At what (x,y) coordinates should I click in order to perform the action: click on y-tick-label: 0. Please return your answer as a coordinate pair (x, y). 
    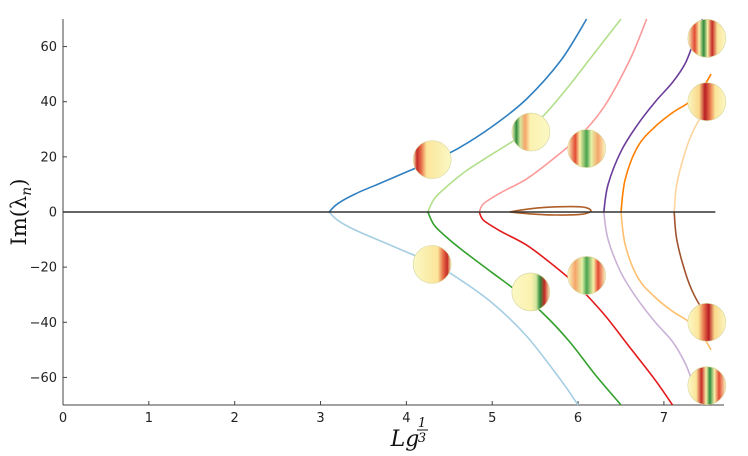
    Looking at the image, I should click on (53, 213).